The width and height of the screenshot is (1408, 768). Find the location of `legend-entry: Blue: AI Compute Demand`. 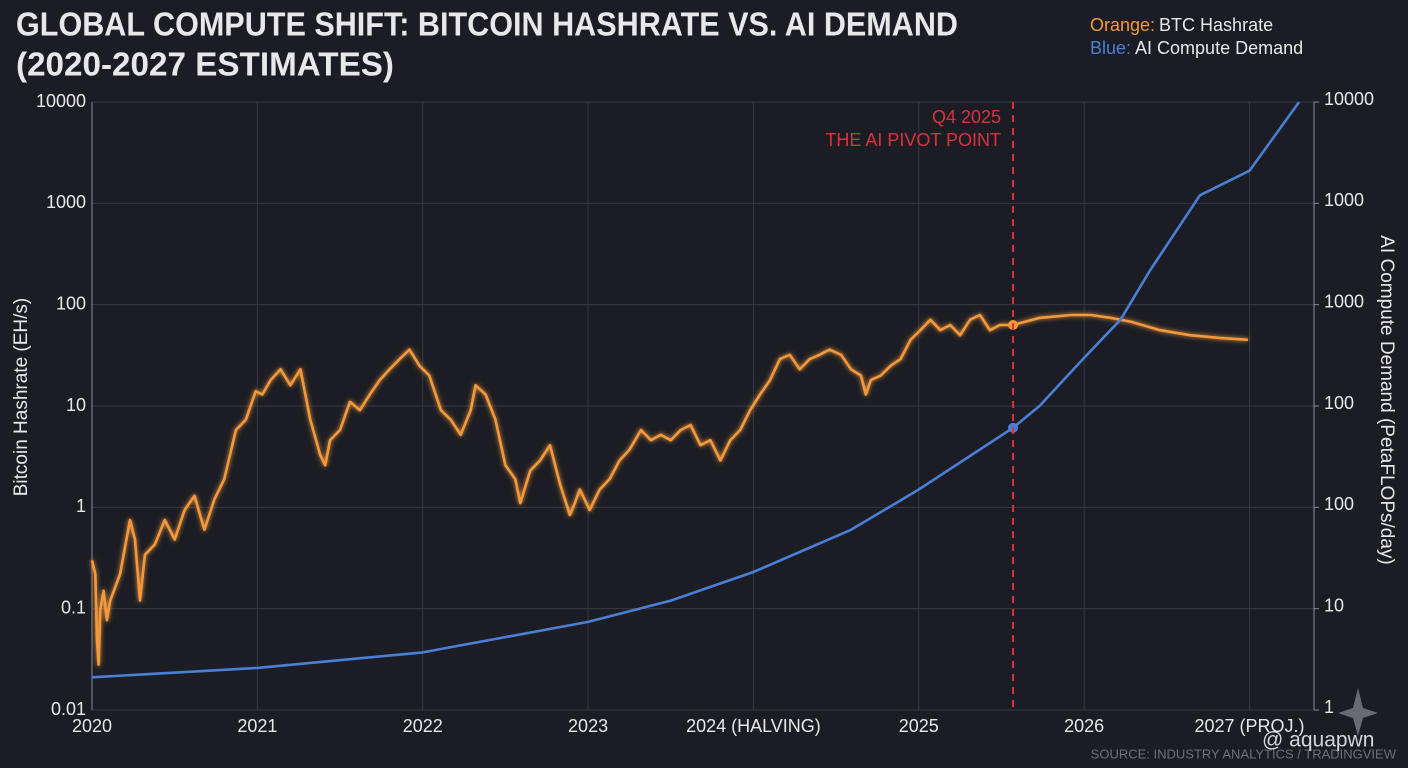

legend-entry: Blue: AI Compute Demand is located at coordinates (1196, 48).